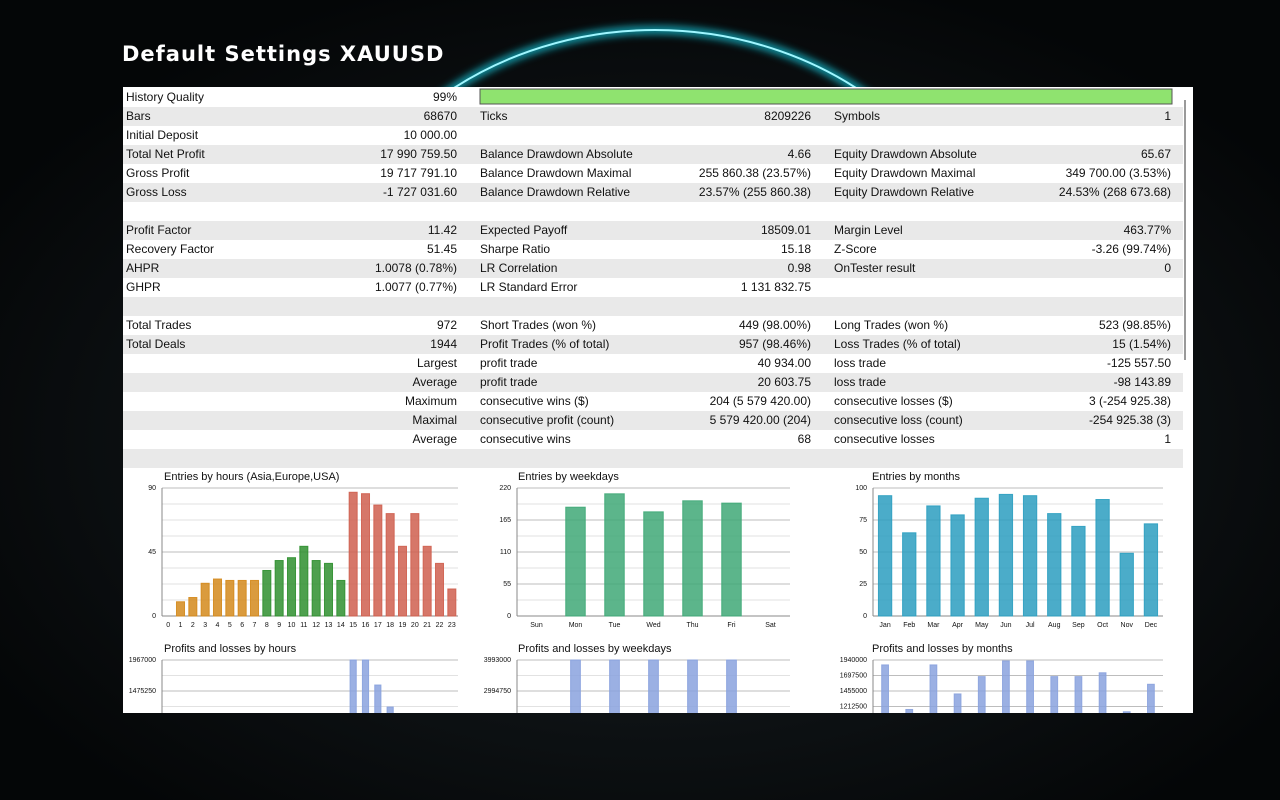 Image resolution: width=1280 pixels, height=800 pixels. I want to click on x-tick-label: 1, so click(181, 625).